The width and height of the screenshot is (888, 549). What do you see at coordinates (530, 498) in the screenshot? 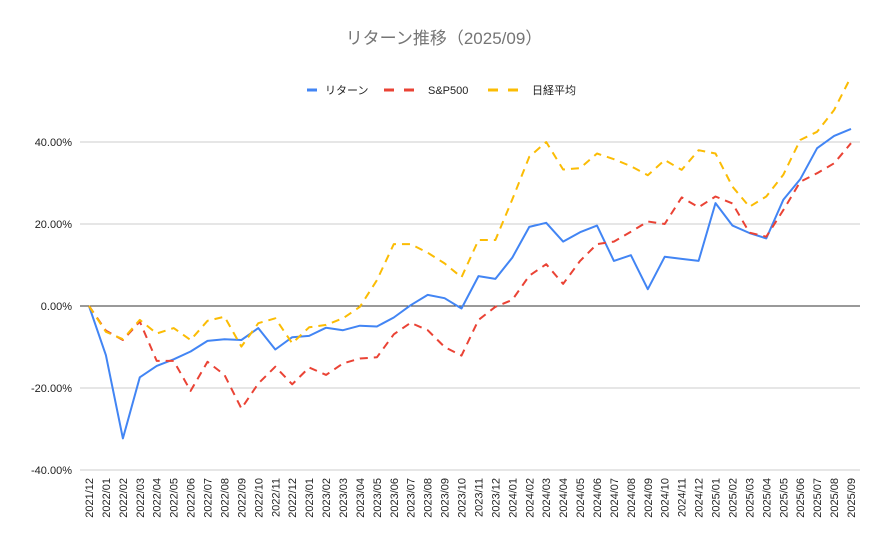
I see `x-tick-label: 2024/02` at bounding box center [530, 498].